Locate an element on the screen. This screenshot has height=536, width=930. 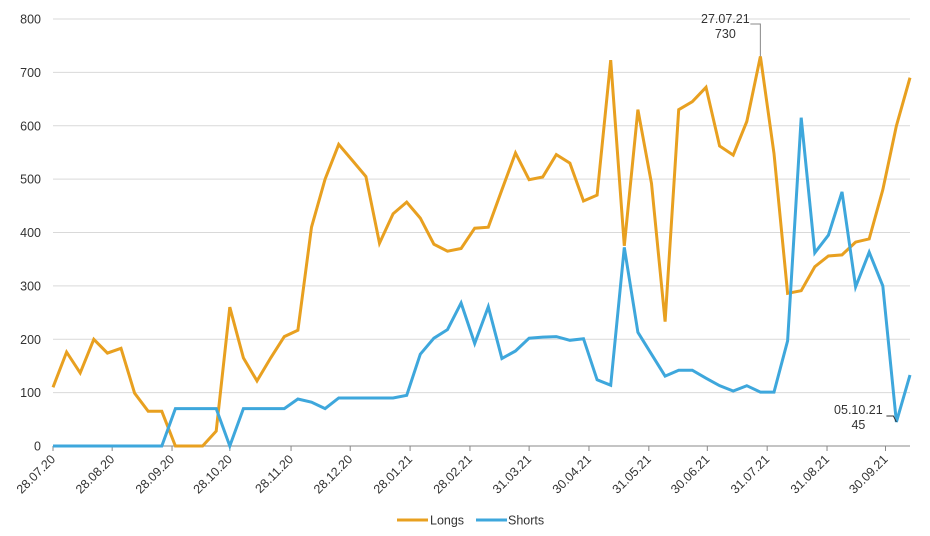
x-tick-label: 31.07.21 is located at coordinates (750, 474).